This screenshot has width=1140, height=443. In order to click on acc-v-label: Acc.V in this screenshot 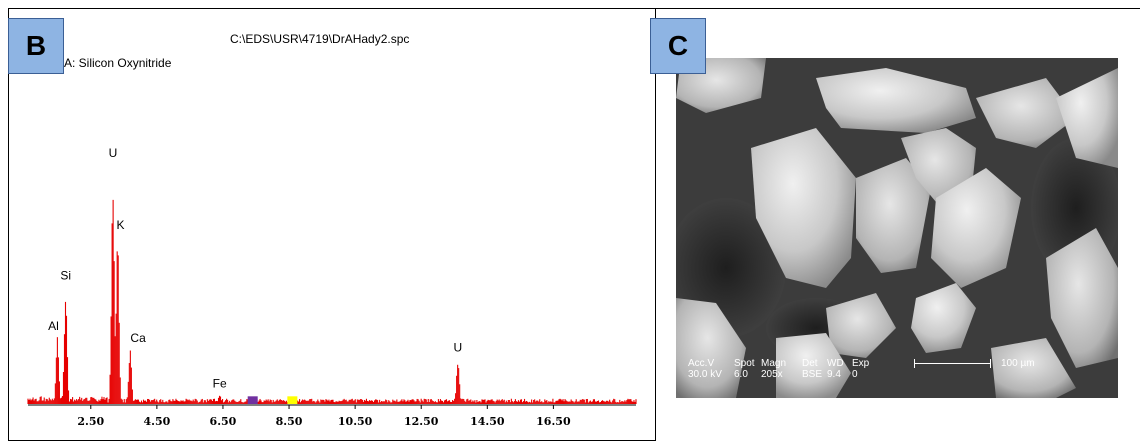, I will do `click(705, 363)`.